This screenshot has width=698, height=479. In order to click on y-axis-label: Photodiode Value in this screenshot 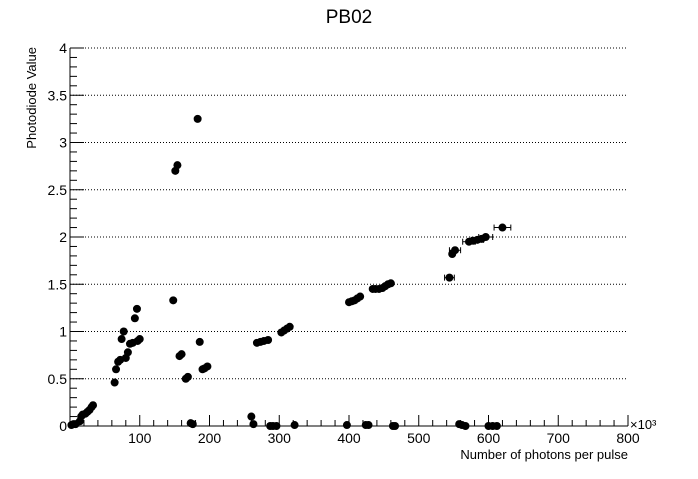, I will do `click(31, 98)`.